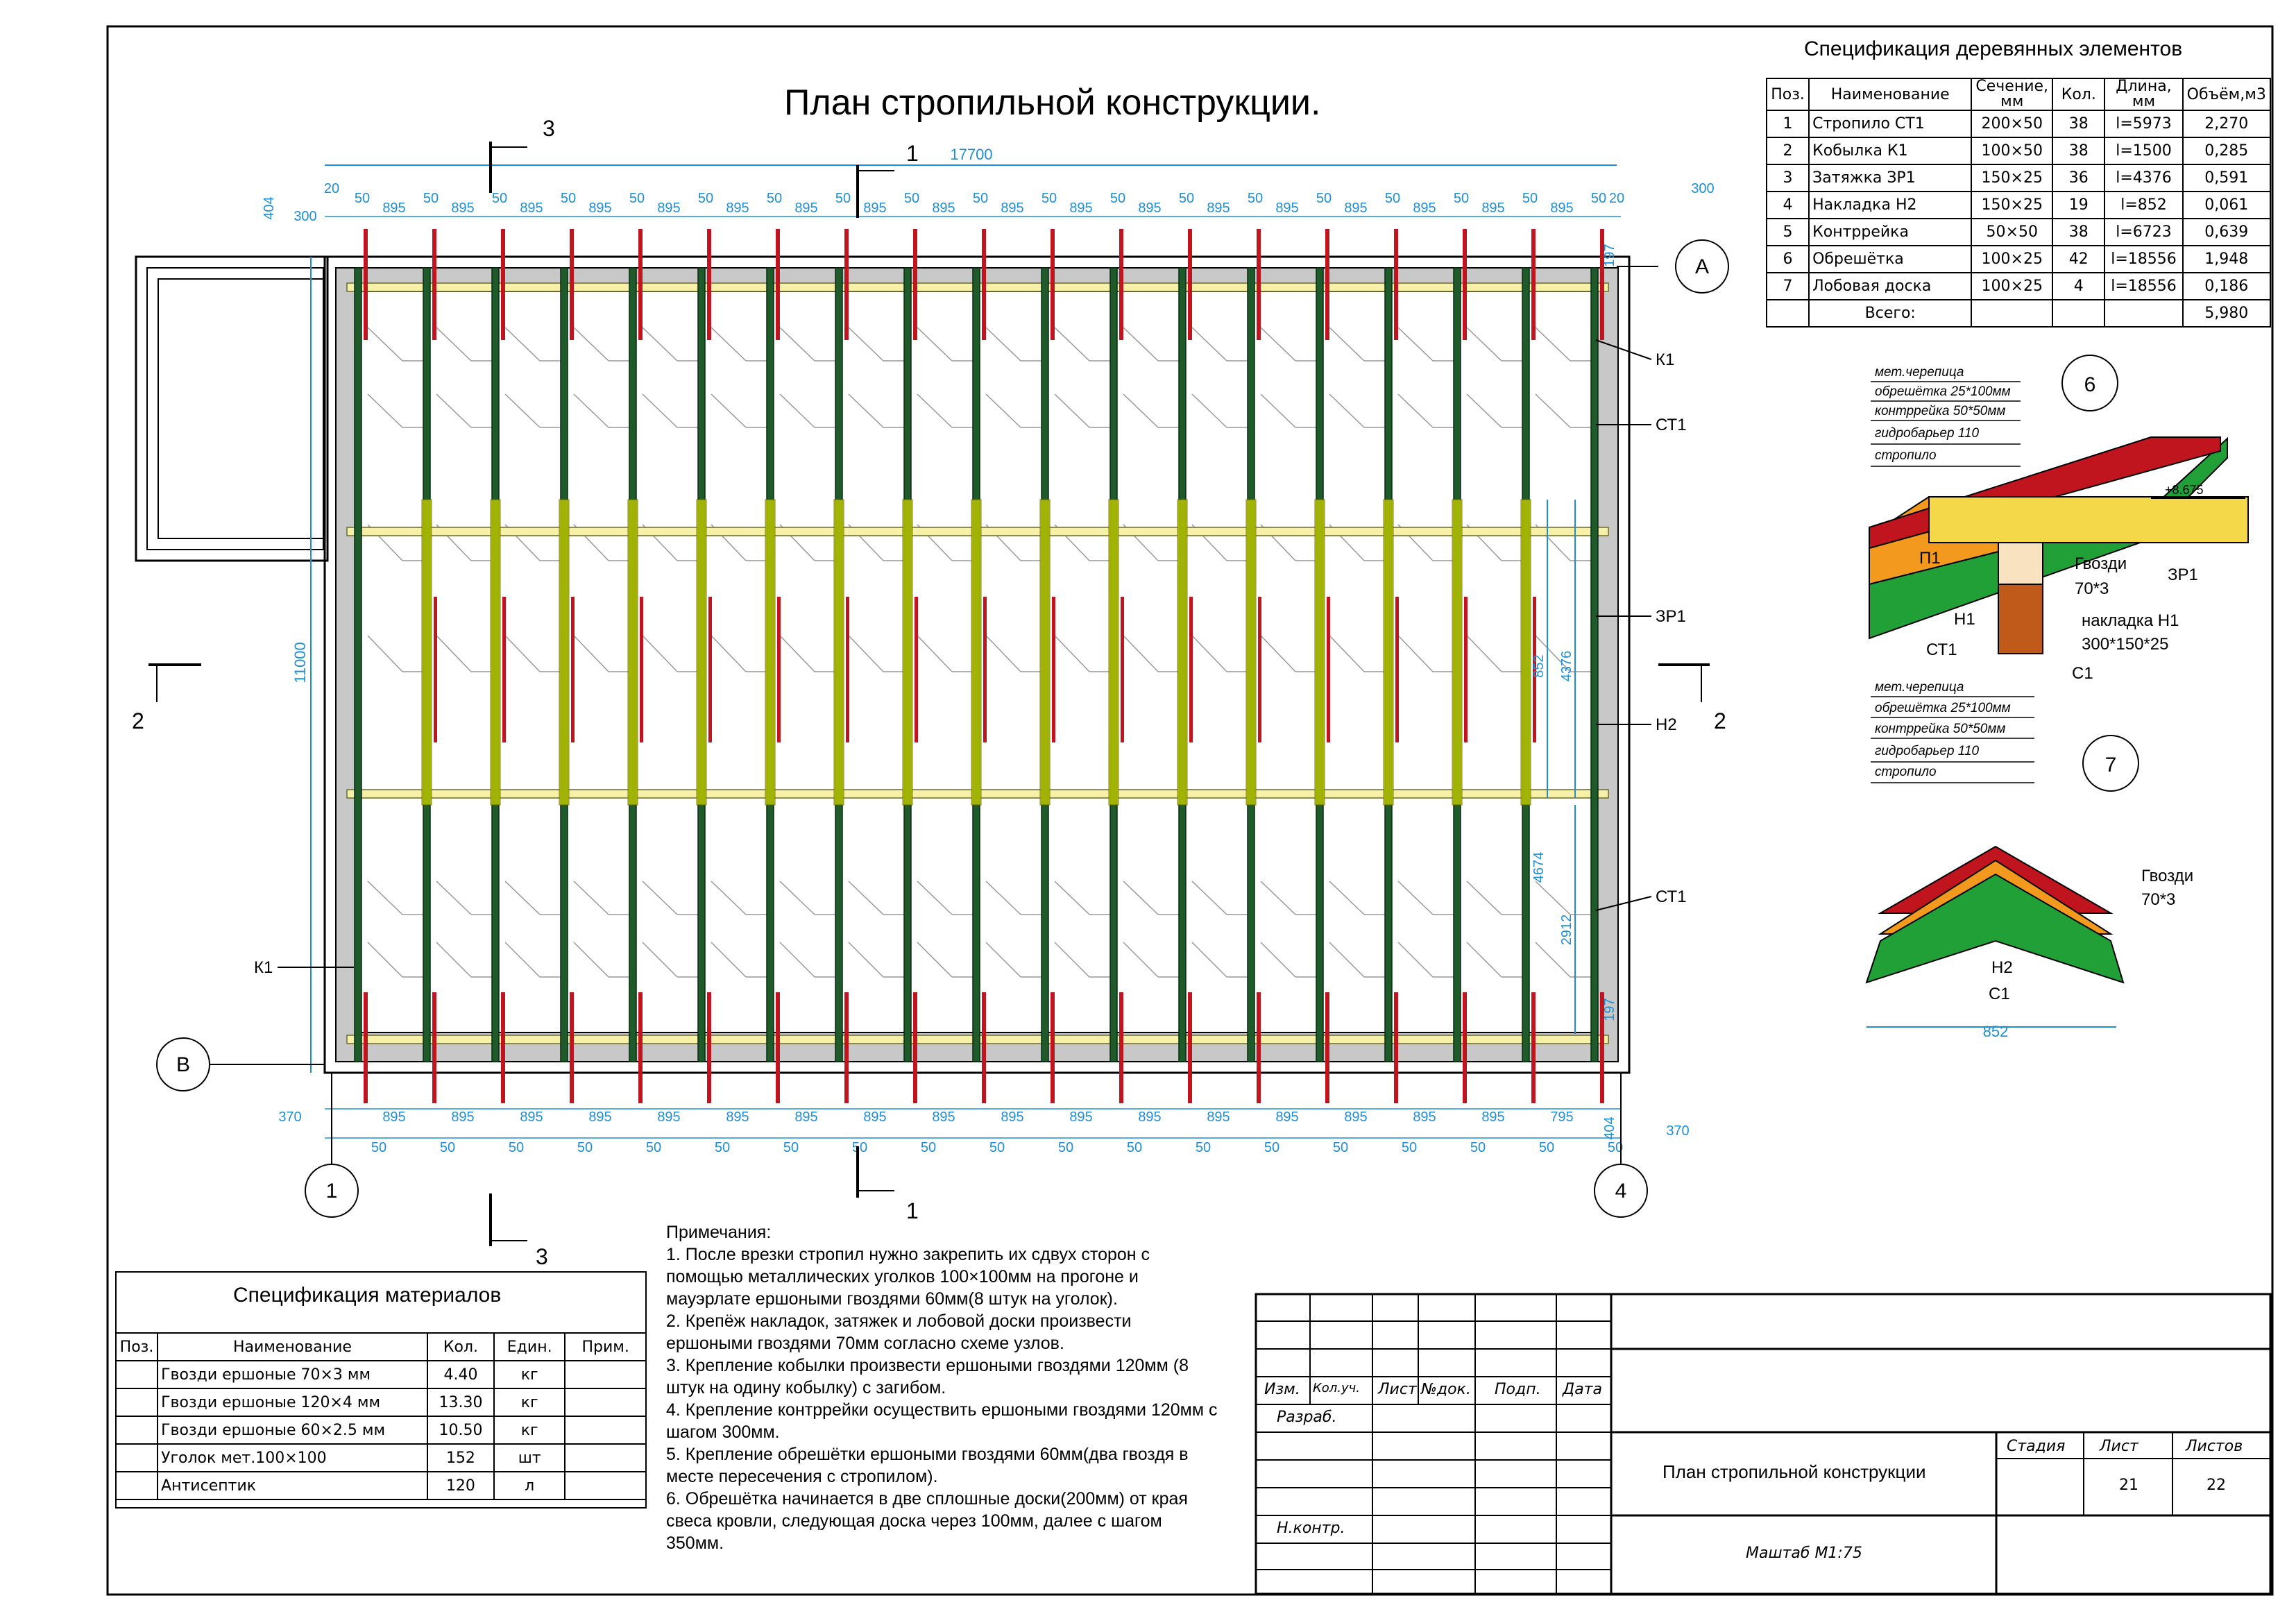 Image resolution: width=2296 pixels, height=1623 pixels. What do you see at coordinates (1999, 994) in the screenshot?
I see `svg-text: С1` at bounding box center [1999, 994].